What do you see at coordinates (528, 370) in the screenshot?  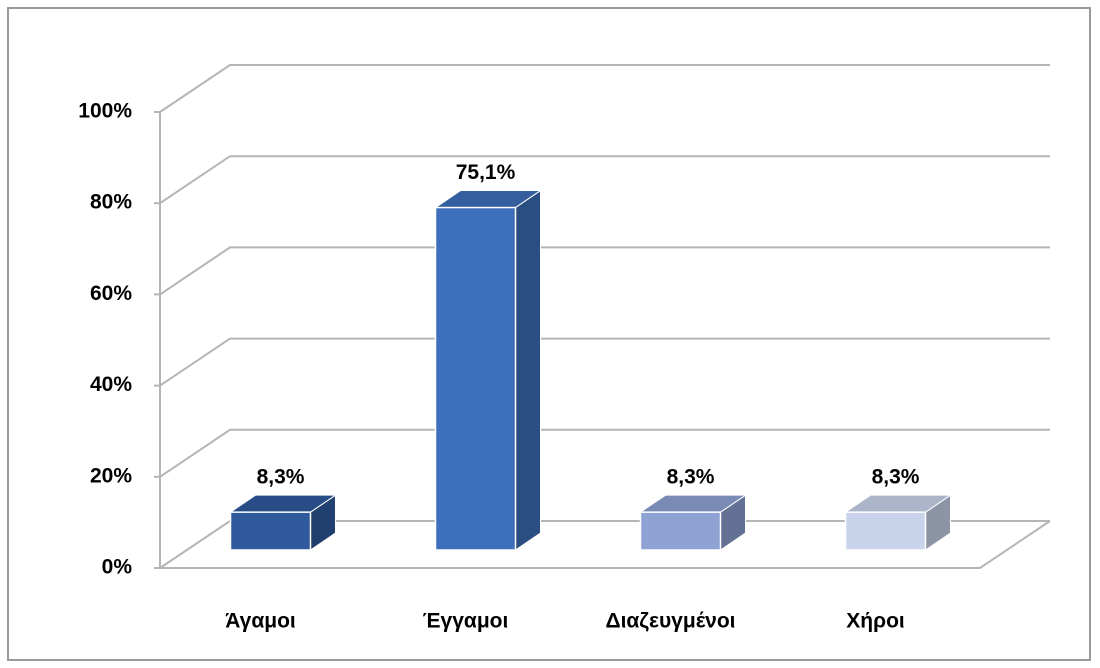 I see `bar-side` at bounding box center [528, 370].